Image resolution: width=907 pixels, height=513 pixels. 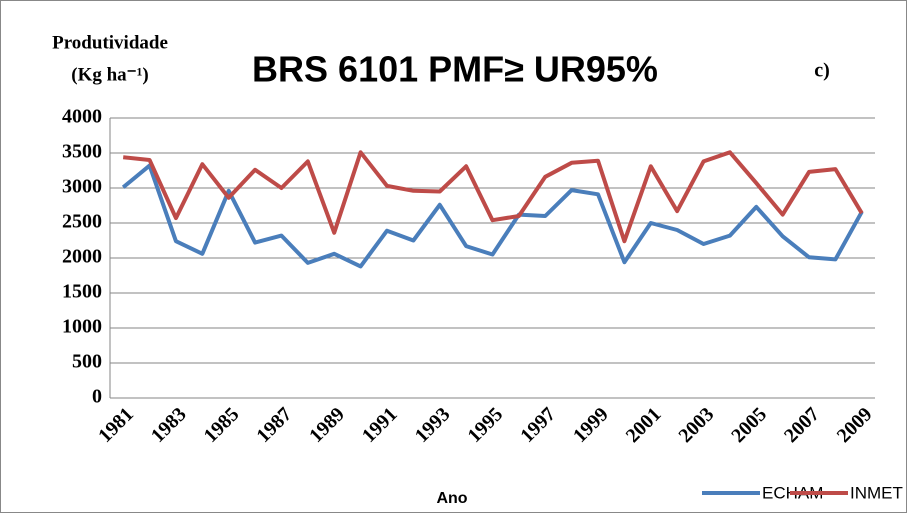 What do you see at coordinates (82, 292) in the screenshot?
I see `y-tick-label: 1500` at bounding box center [82, 292].